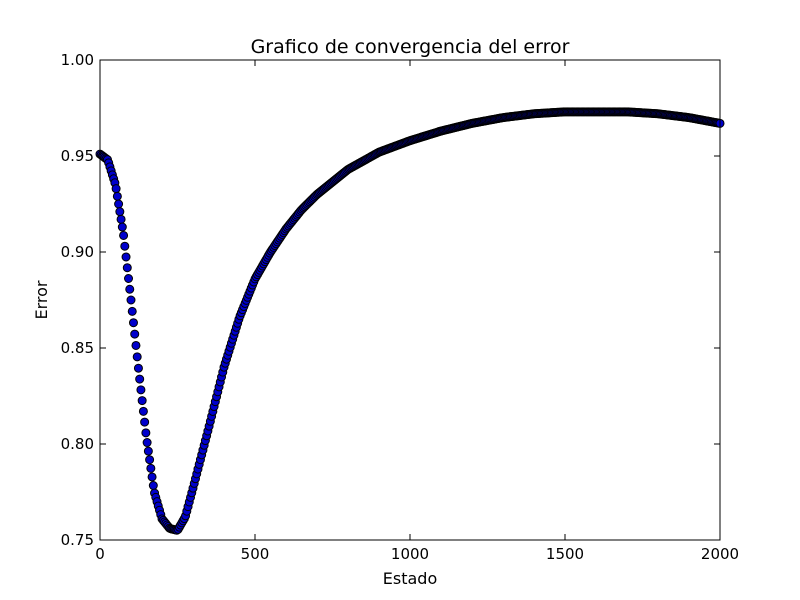 This screenshot has width=800, height=600. What do you see at coordinates (410, 578) in the screenshot?
I see `x-axis-label: Estado` at bounding box center [410, 578].